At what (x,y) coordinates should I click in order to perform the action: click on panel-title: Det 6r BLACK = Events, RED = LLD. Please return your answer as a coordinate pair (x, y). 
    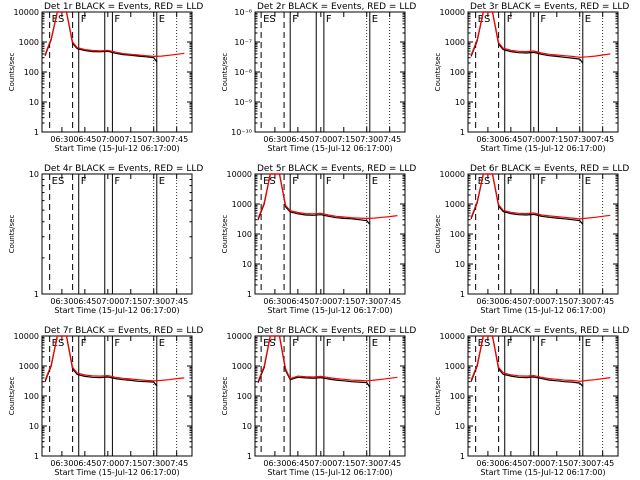
    Looking at the image, I should click on (549, 169).